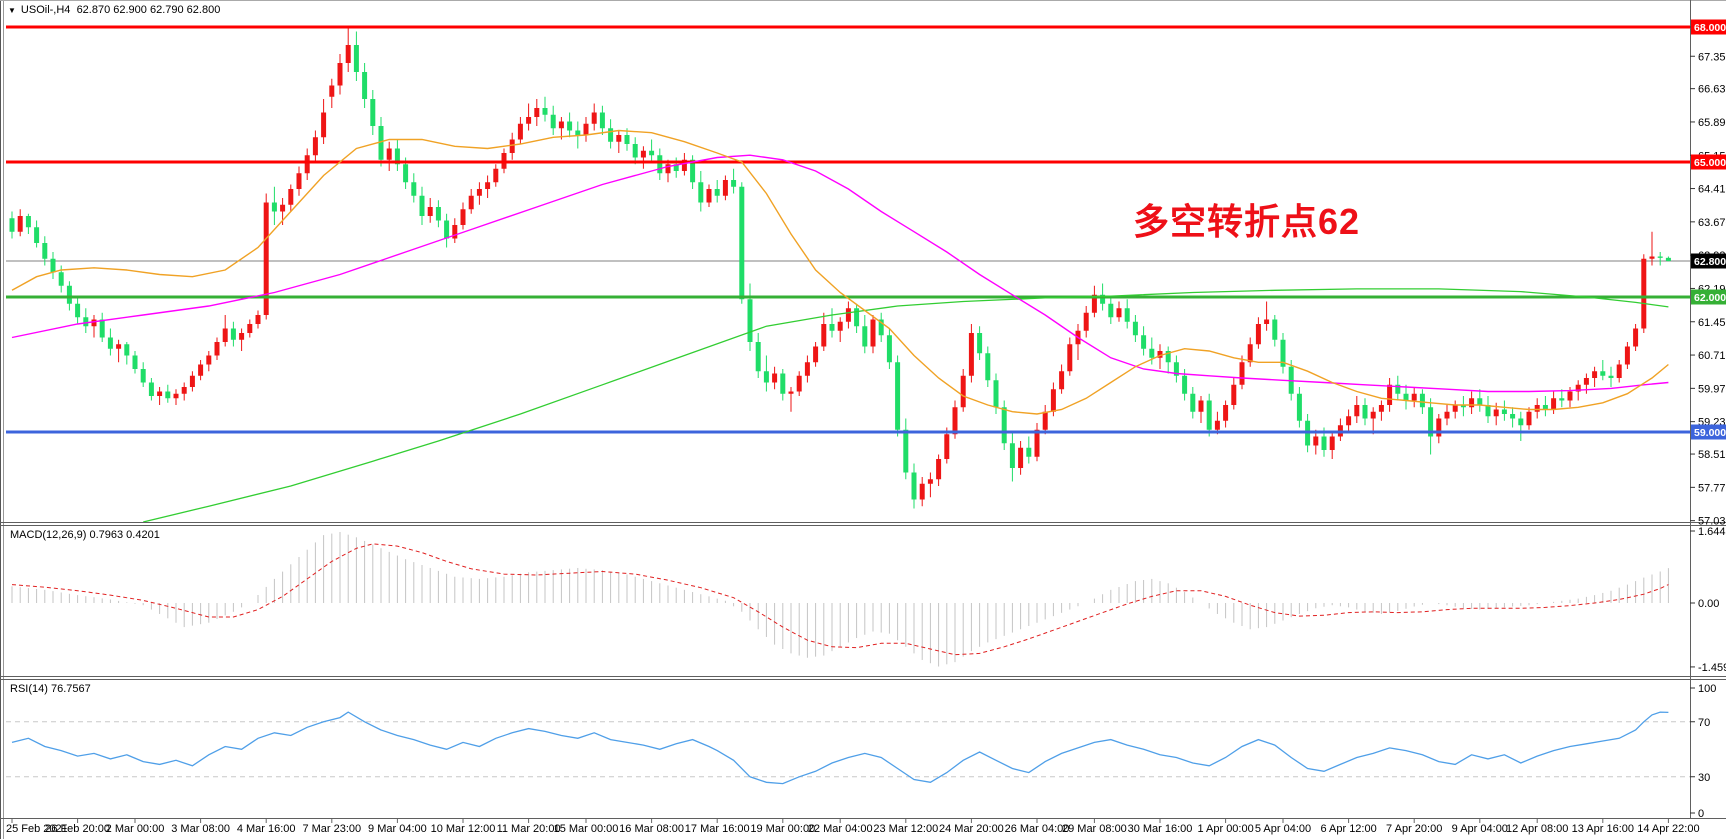  What do you see at coordinates (529, 829) in the screenshot?
I see `time-axis-label: 11 Mar 20:00` at bounding box center [529, 829].